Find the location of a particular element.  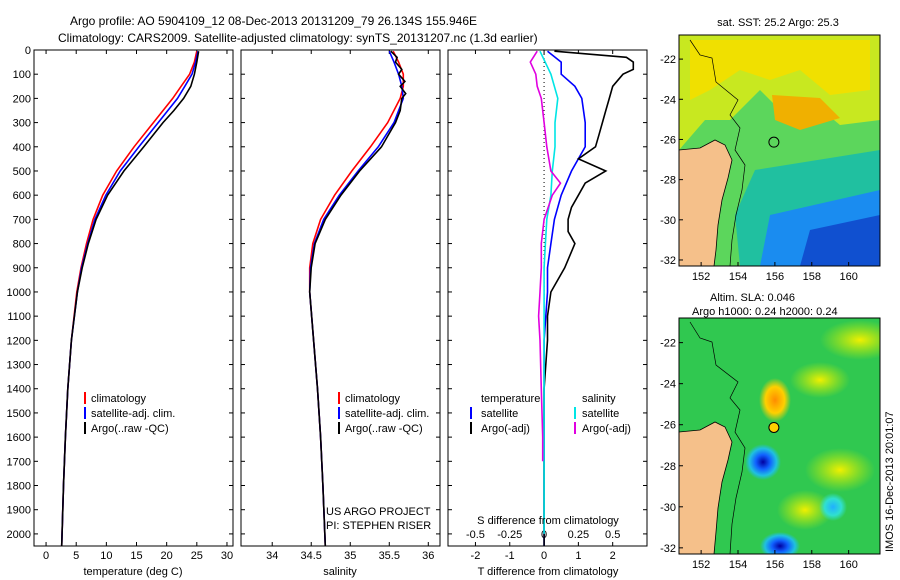

difference-temperature-legend: temperature satellite Argo(-adj) is located at coordinates (505, 414).